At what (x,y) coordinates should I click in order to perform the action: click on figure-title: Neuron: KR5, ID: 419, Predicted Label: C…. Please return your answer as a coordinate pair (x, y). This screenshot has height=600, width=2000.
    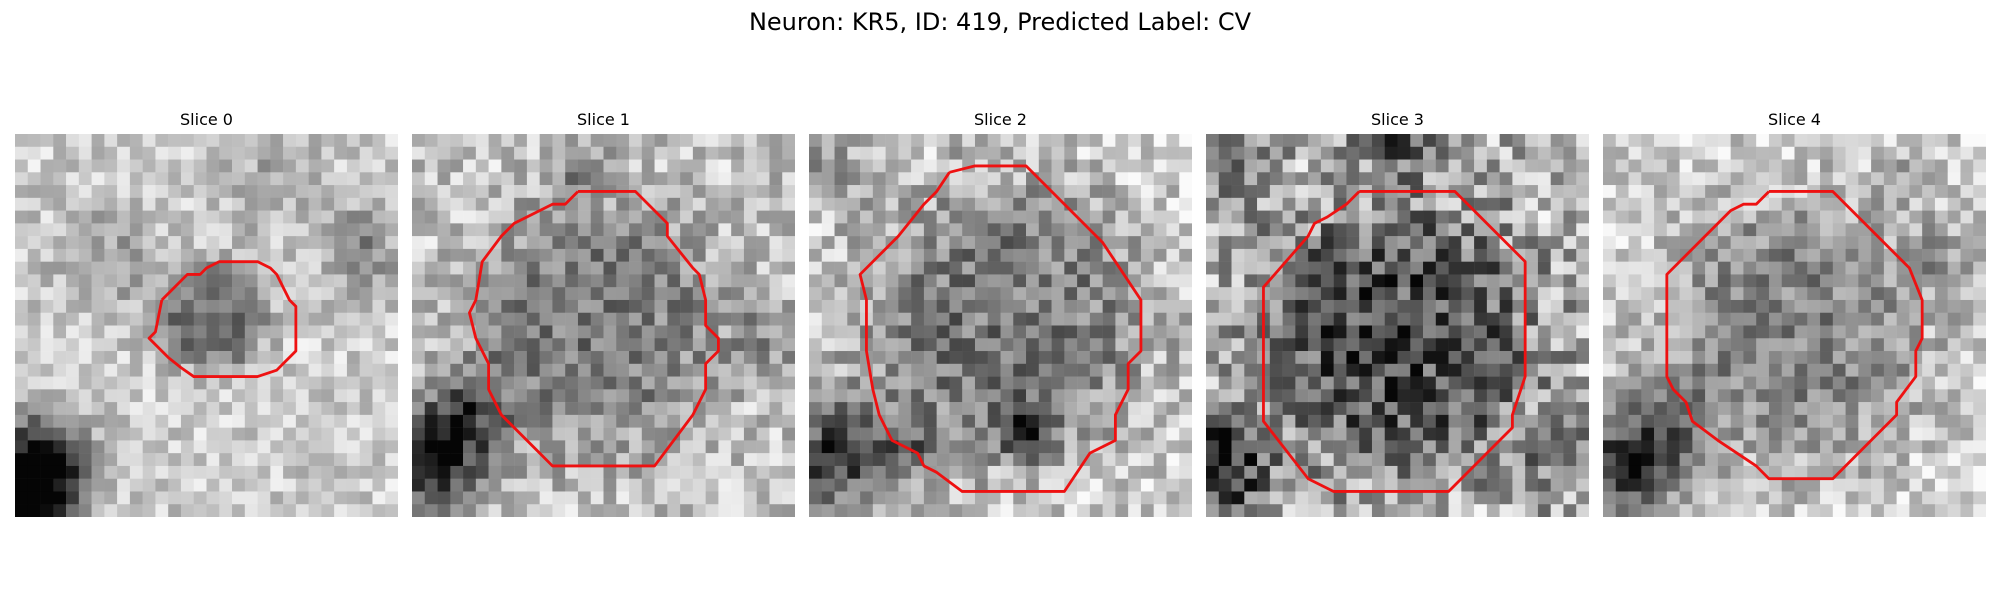
    Looking at the image, I should click on (1000, 22).